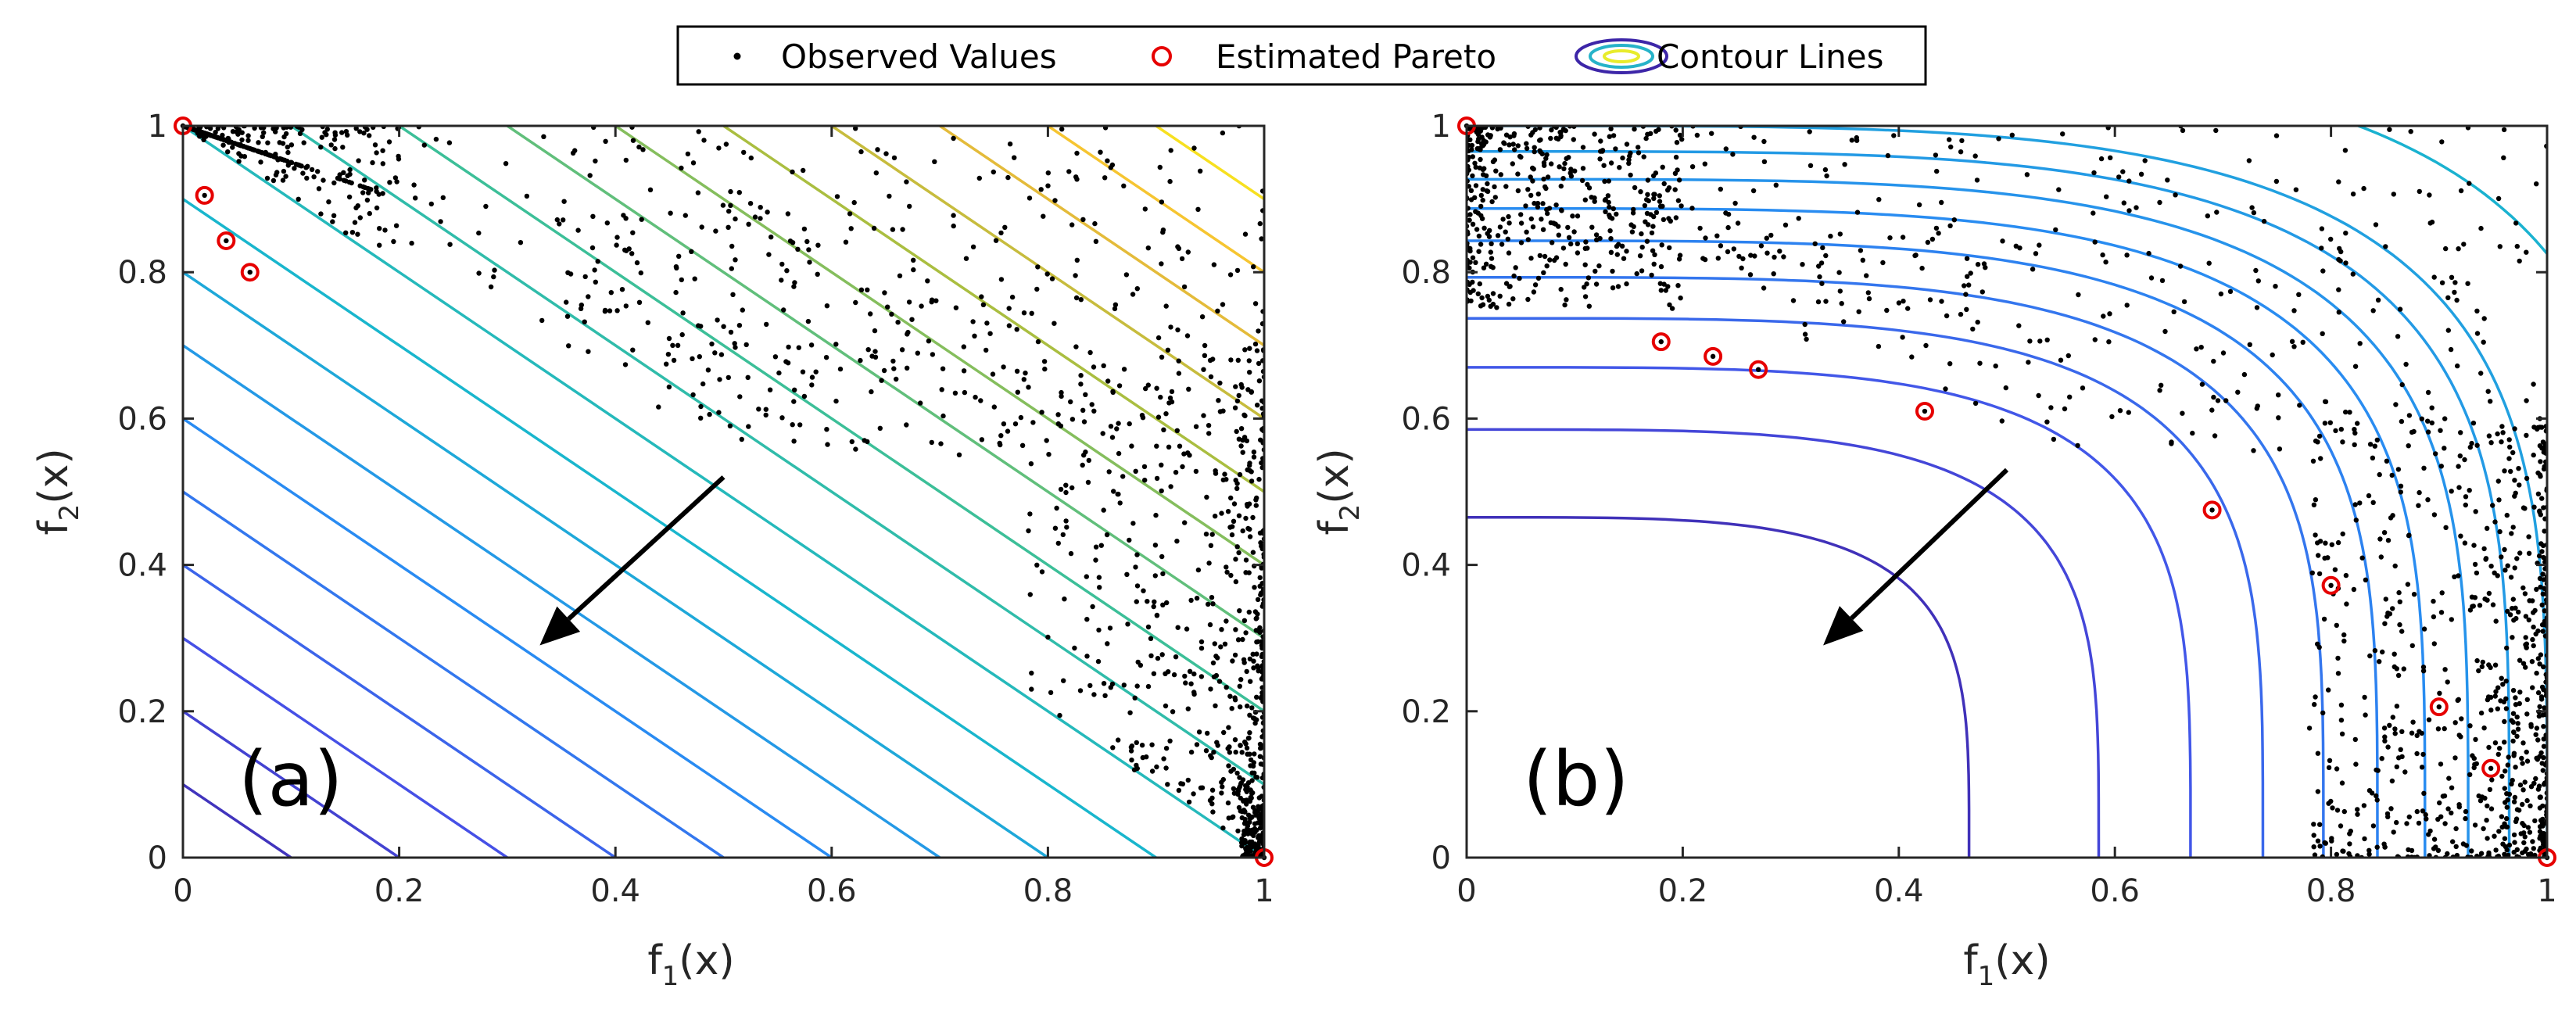  I want to click on pareto-point, so click(1758, 369).